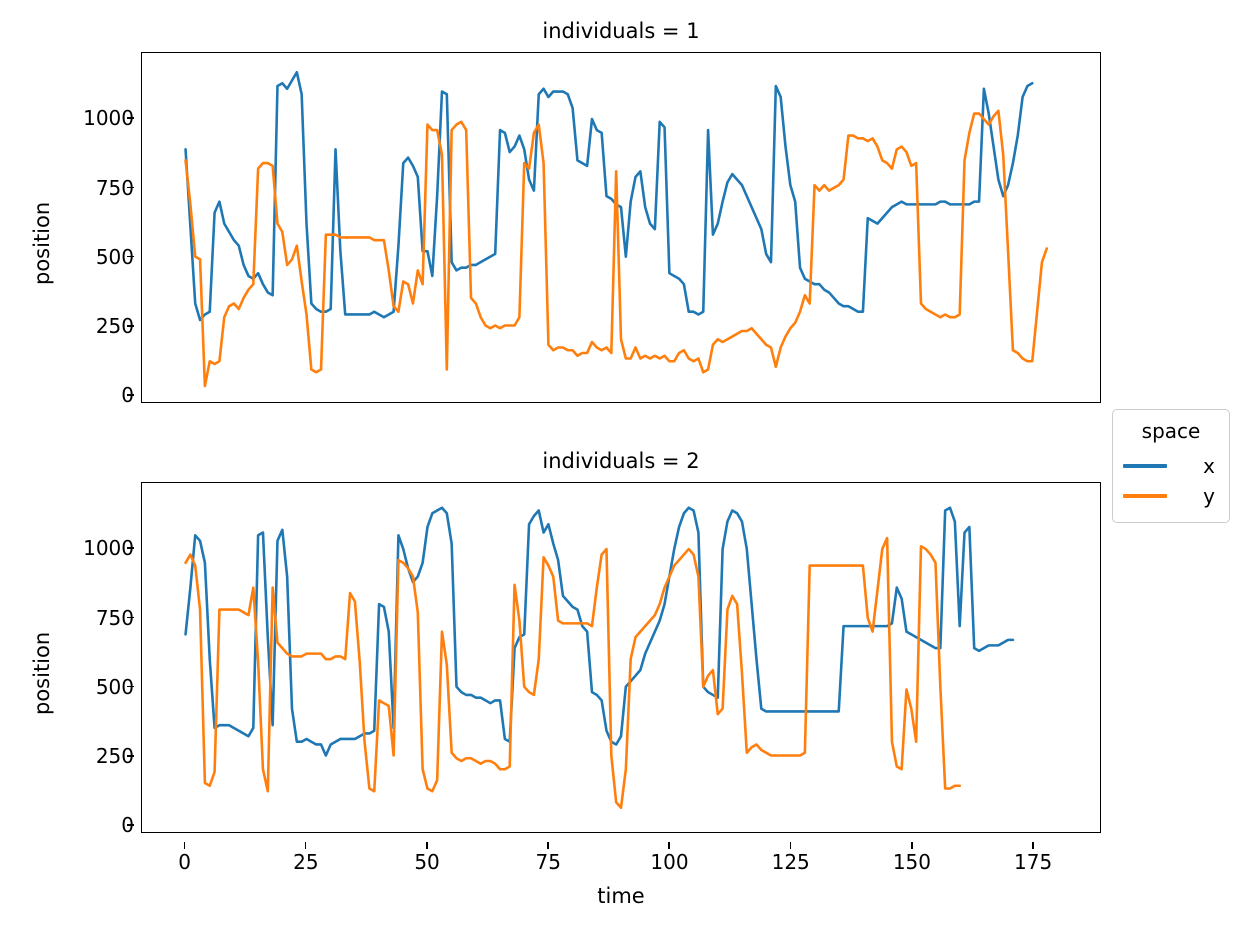 Image resolution: width=1243 pixels, height=934 pixels. Describe the element at coordinates (790, 862) in the screenshot. I see `x-tick-label: 125` at that location.